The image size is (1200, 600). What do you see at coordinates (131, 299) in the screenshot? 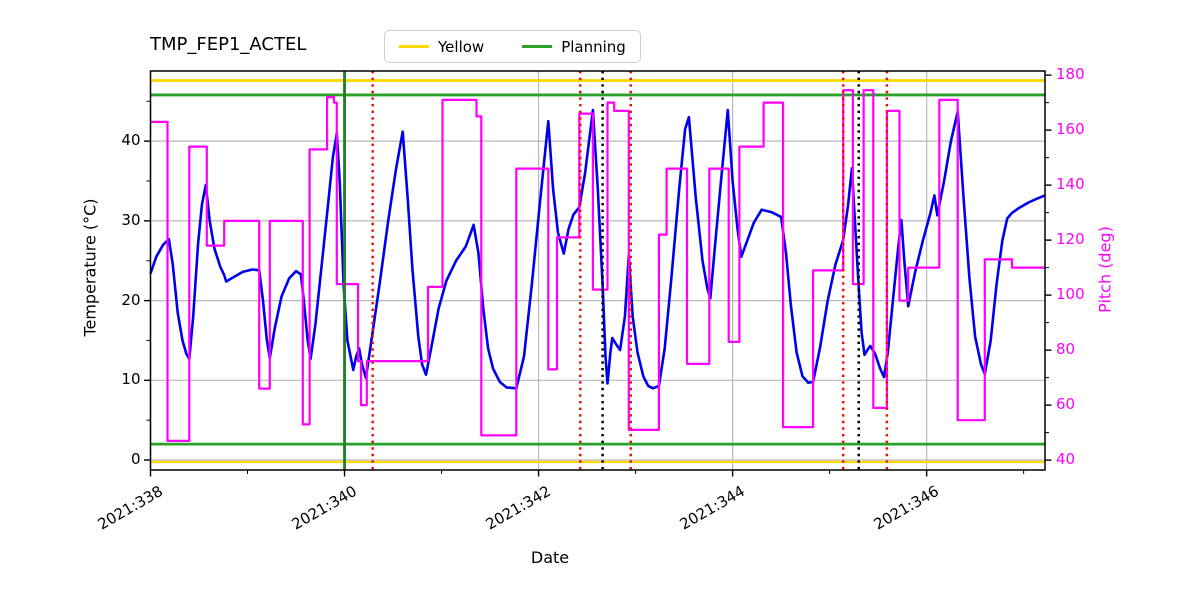
I see `y-tick-label-temperature: 20` at bounding box center [131, 299].